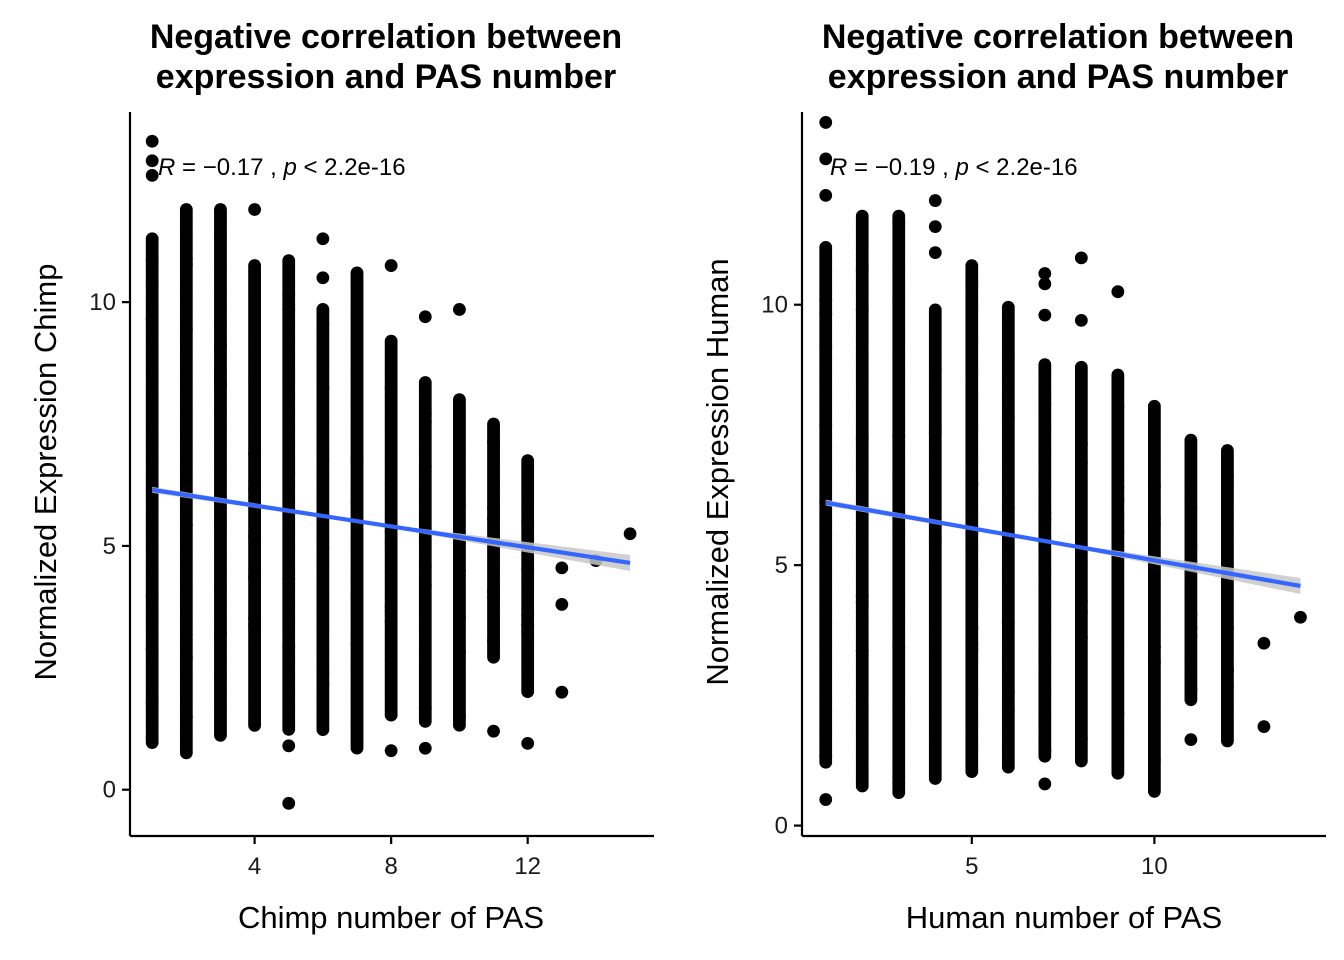 The height and width of the screenshot is (960, 1344). What do you see at coordinates (386, 37) in the screenshot?
I see `chart-title-line: Negative correlation between` at bounding box center [386, 37].